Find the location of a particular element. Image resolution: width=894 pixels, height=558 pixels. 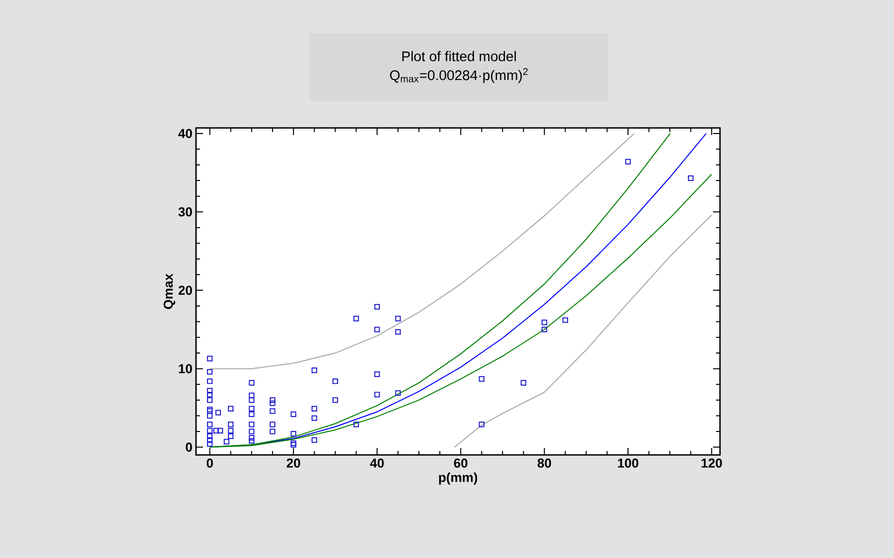

y-tick-label: 40 is located at coordinates (185, 133).